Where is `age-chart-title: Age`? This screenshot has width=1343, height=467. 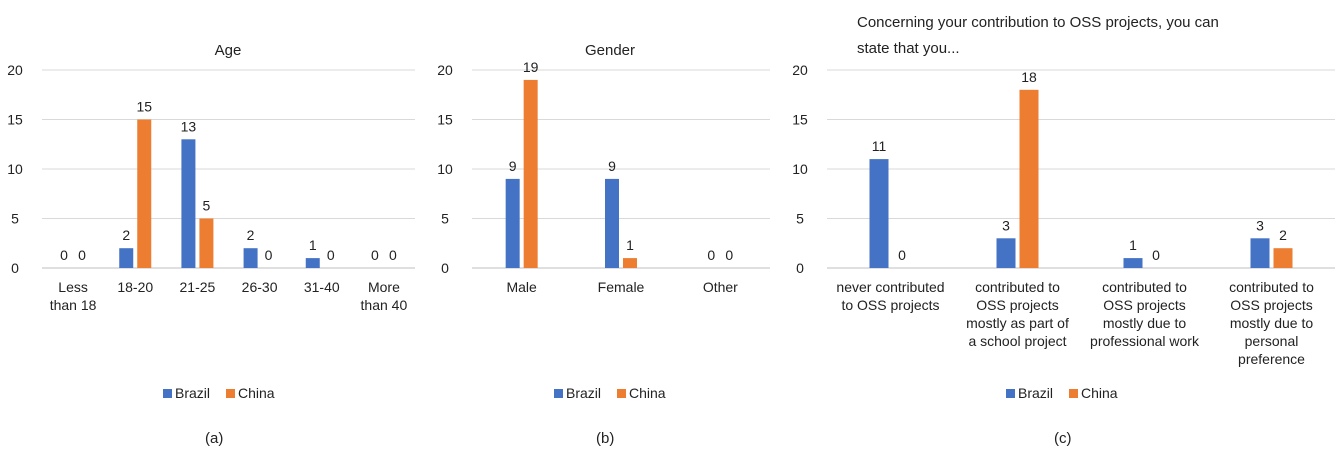 age-chart-title: Age is located at coordinates (228, 50).